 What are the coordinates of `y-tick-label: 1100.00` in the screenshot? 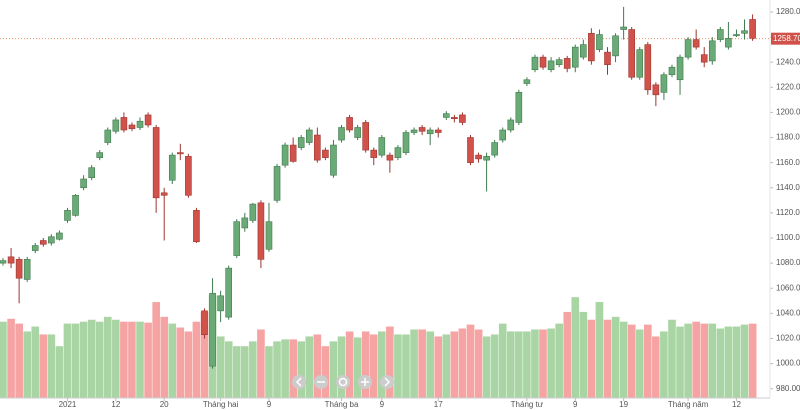 It's located at (788, 237).